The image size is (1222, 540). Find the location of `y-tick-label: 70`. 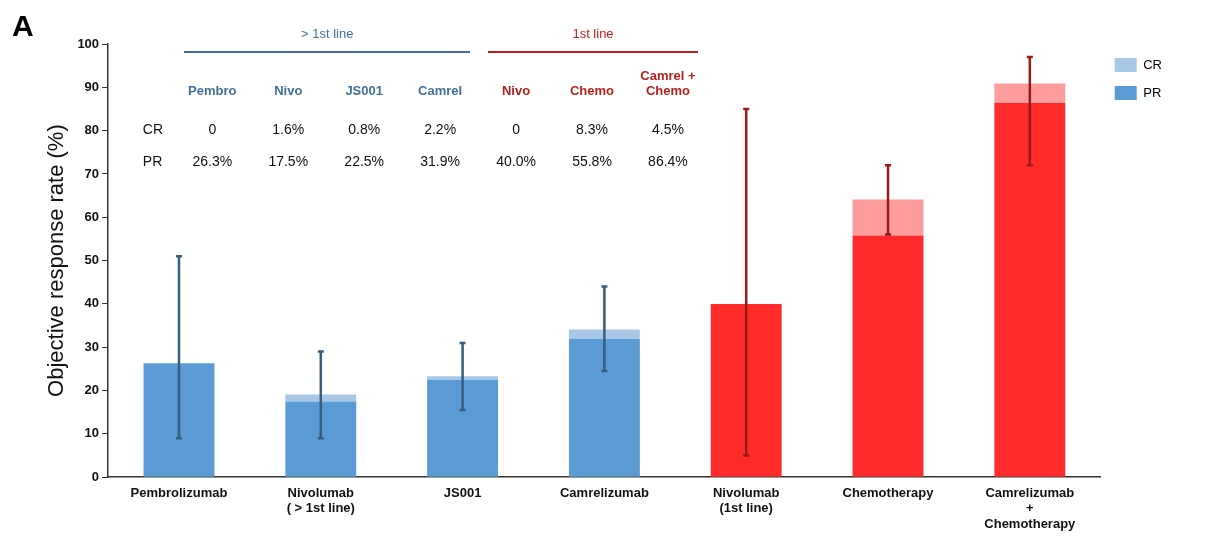

y-tick-label: 70 is located at coordinates (92, 173).